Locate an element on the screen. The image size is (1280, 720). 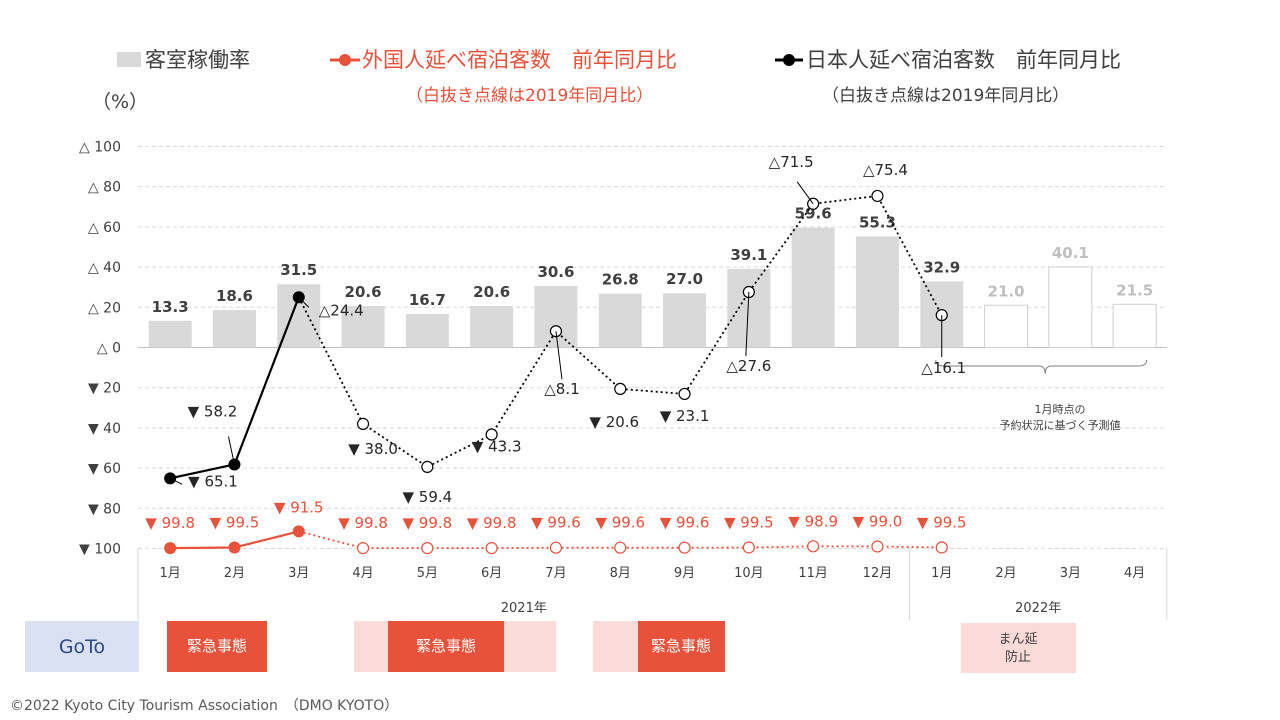
x-tick-label: 7月 is located at coordinates (555, 573).